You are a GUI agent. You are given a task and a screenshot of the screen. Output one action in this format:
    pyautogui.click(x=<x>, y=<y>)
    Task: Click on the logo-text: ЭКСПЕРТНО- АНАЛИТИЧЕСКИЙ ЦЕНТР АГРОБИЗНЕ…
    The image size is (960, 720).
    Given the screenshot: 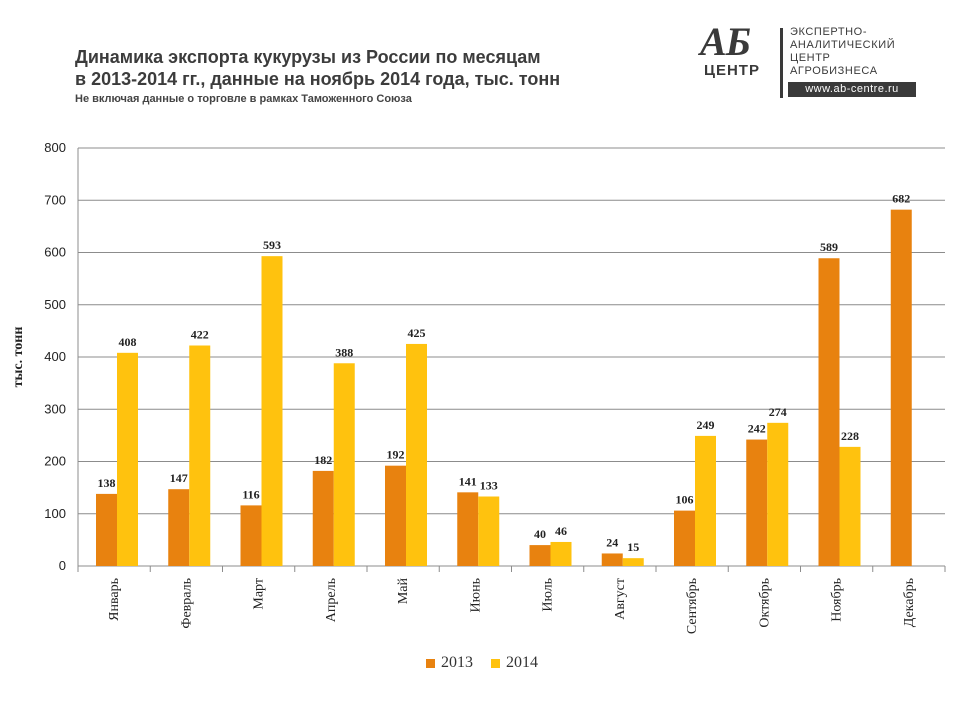 What is the action you would take?
    pyautogui.click(x=842, y=52)
    